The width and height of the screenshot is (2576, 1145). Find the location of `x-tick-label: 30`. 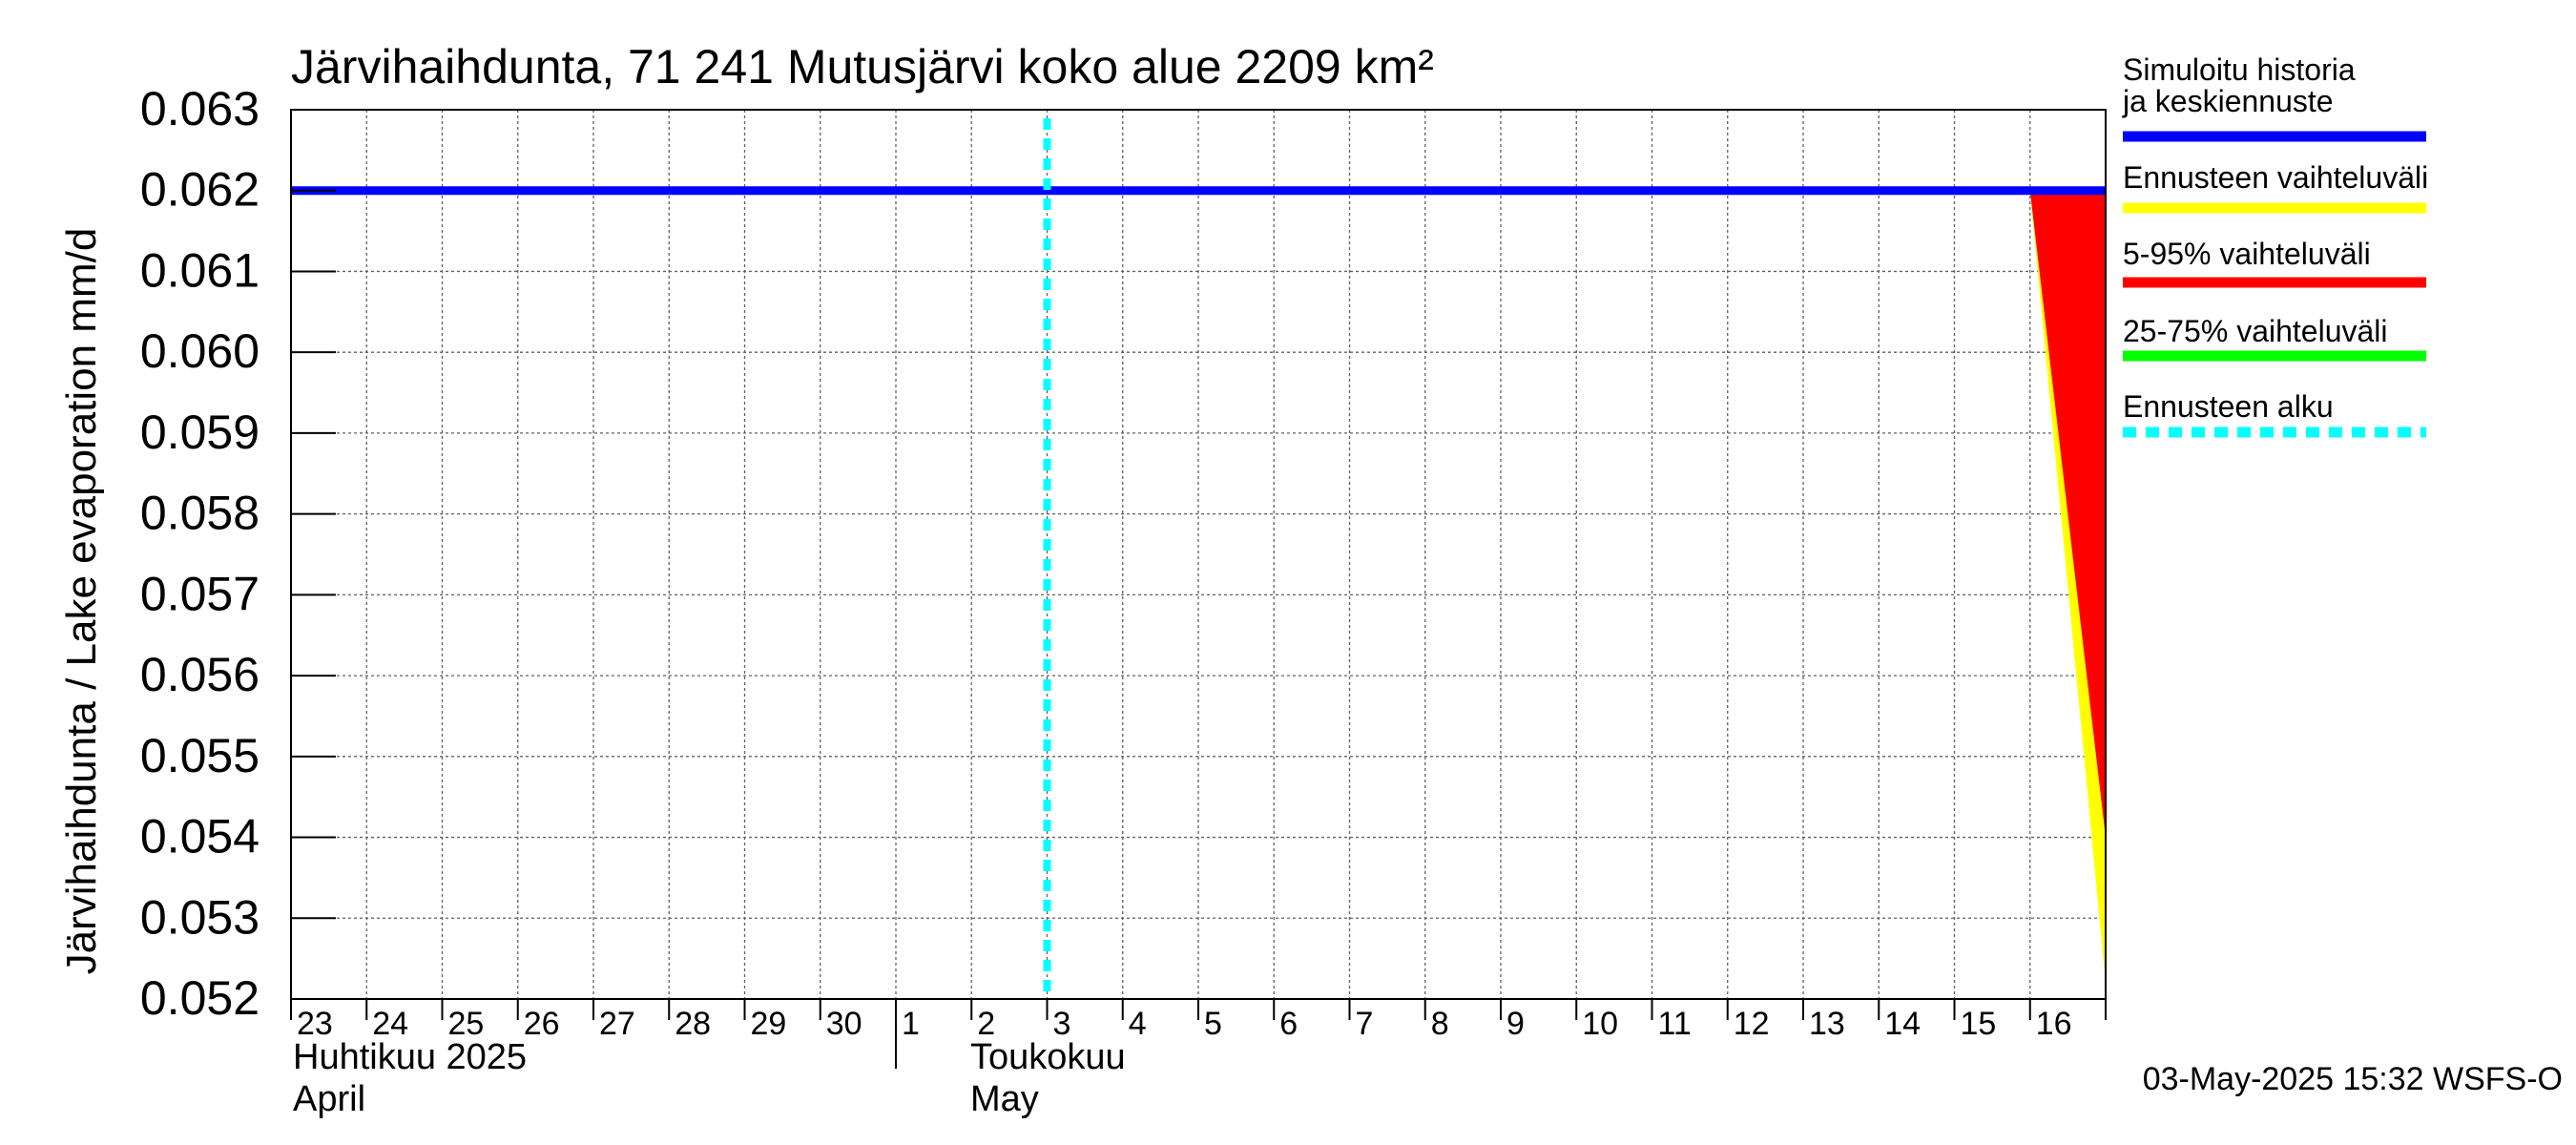

x-tick-label: 30 is located at coordinates (844, 1024).